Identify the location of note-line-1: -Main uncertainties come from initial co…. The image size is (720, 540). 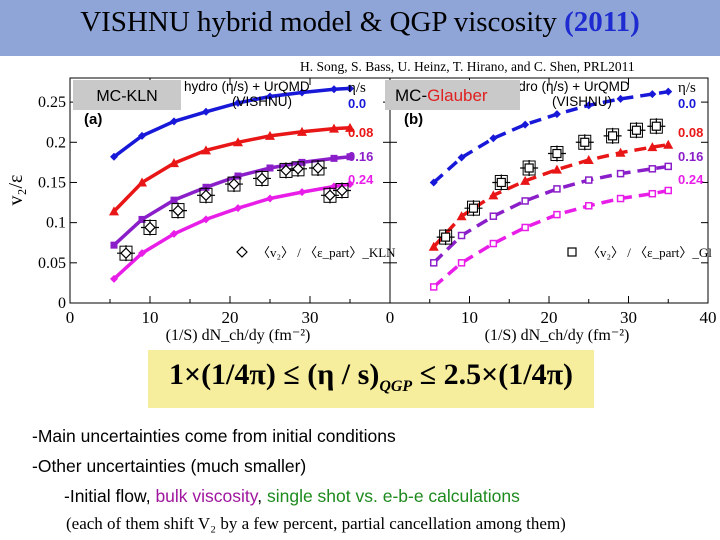
(214, 436).